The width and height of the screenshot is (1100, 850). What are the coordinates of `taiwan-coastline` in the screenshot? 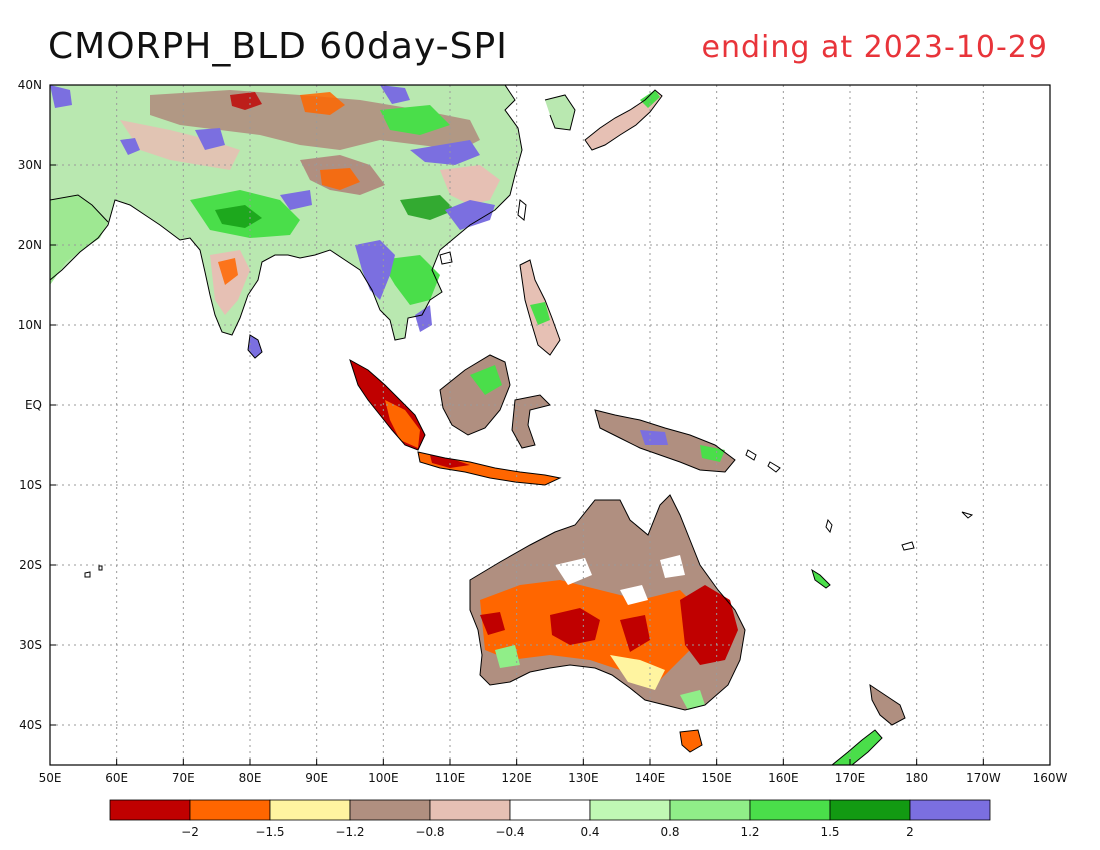 It's located at (522, 210).